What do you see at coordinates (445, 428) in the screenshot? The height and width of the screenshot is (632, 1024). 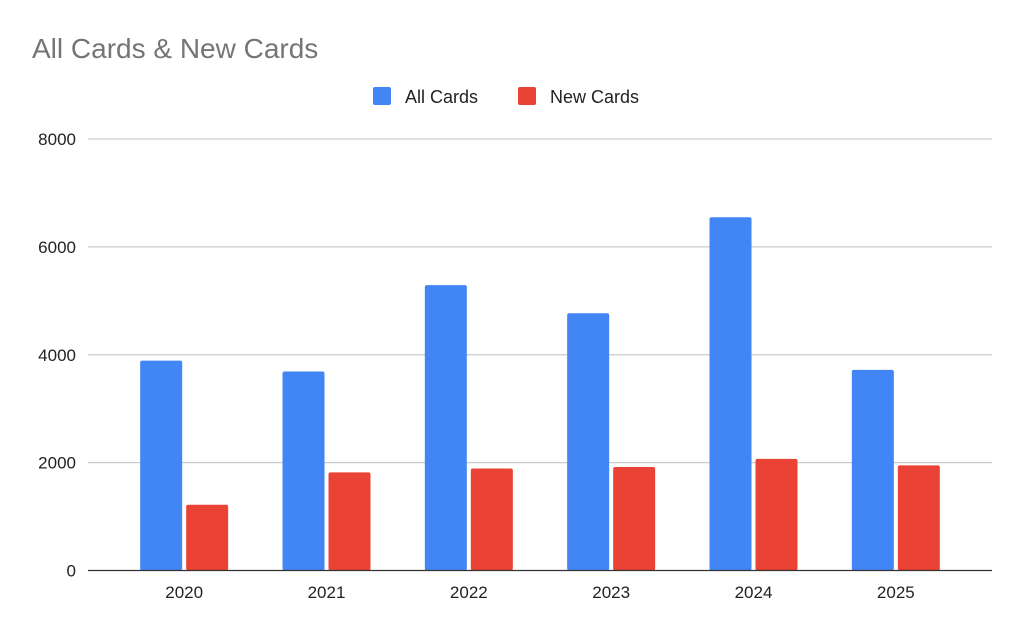 I see `bar-all-cards-2022` at bounding box center [445, 428].